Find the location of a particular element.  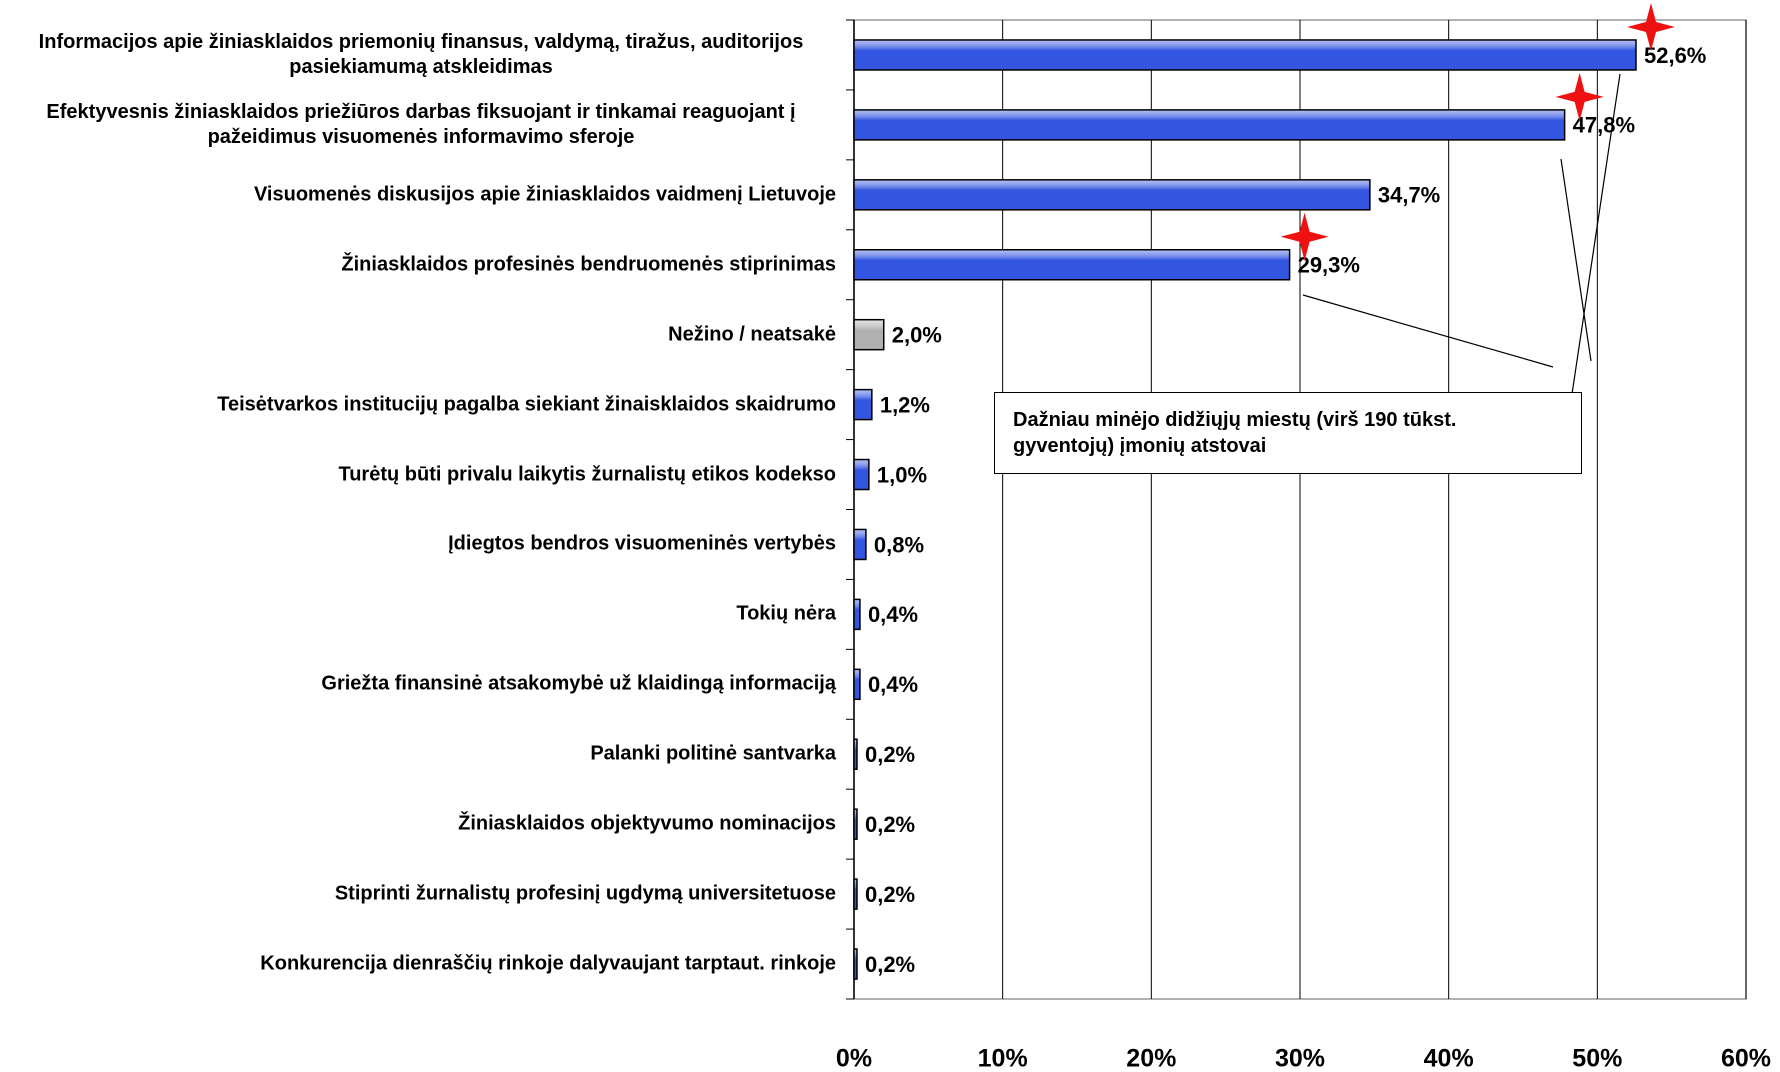

x-tick-label: 60% is located at coordinates (1746, 1058).